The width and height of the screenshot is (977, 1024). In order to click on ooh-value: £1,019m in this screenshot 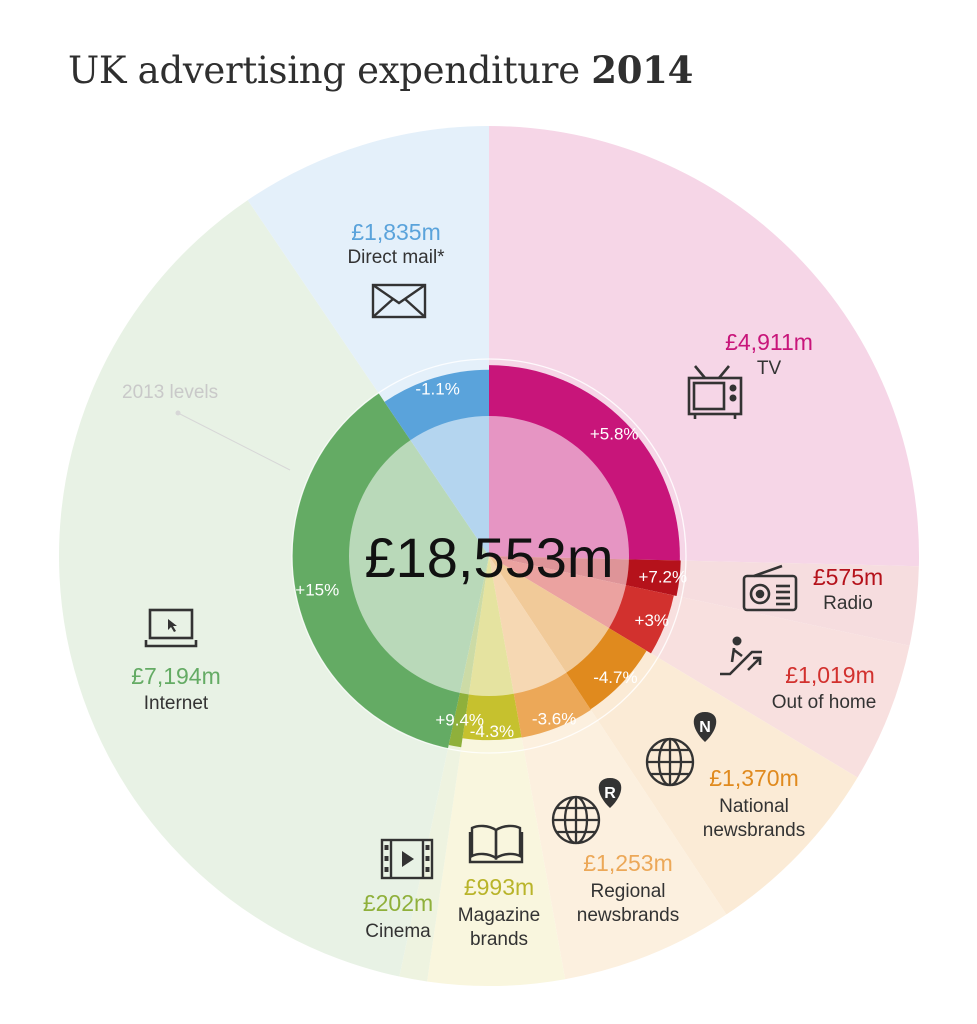, I will do `click(830, 675)`.